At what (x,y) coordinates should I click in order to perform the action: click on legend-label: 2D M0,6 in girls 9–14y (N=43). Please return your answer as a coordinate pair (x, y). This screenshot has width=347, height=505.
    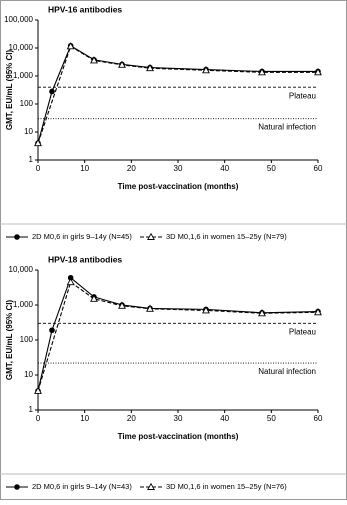
    Looking at the image, I should click on (82, 486).